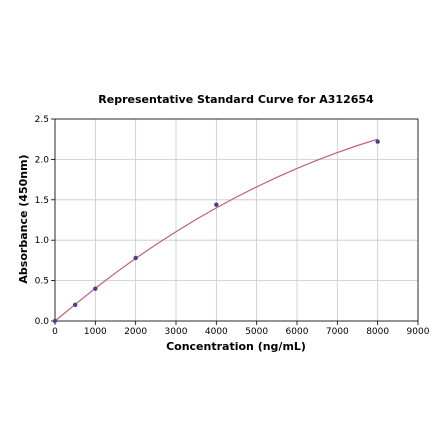 This screenshot has height=441, width=440. I want to click on x-tick-label: 1000, so click(95, 332).